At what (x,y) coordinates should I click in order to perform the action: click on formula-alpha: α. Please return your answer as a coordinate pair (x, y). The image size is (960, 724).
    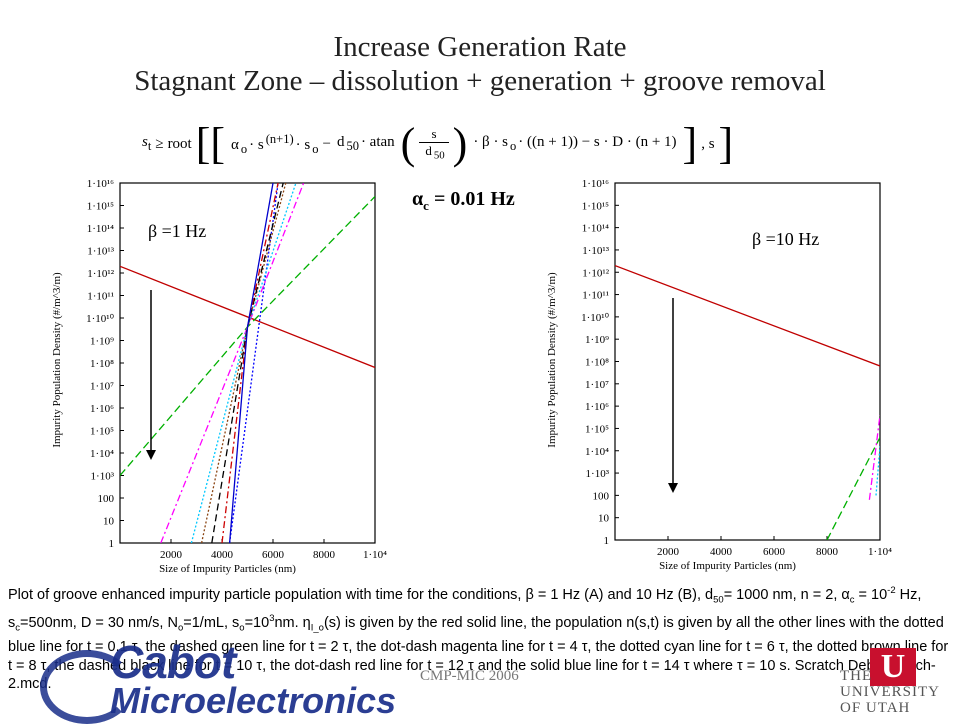
    Looking at the image, I should click on (235, 144).